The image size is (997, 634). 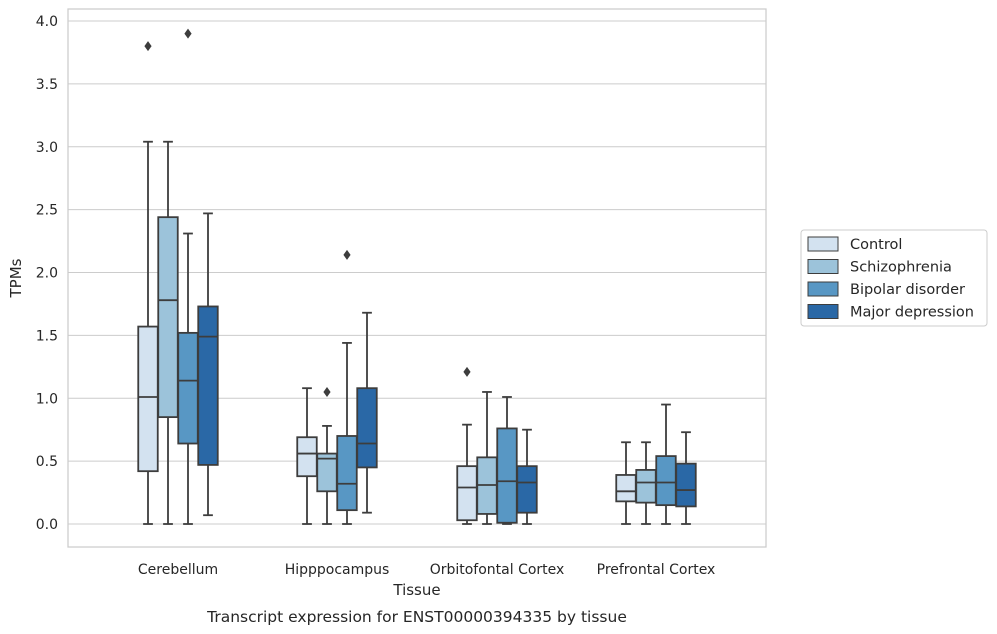 What do you see at coordinates (876, 245) in the screenshot?
I see `legend-label: Control` at bounding box center [876, 245].